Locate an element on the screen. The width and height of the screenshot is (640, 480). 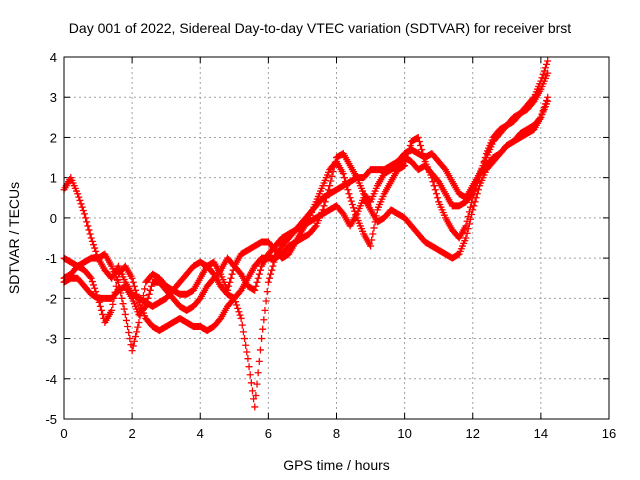
y-tick-label: -4 is located at coordinates (51, 379).